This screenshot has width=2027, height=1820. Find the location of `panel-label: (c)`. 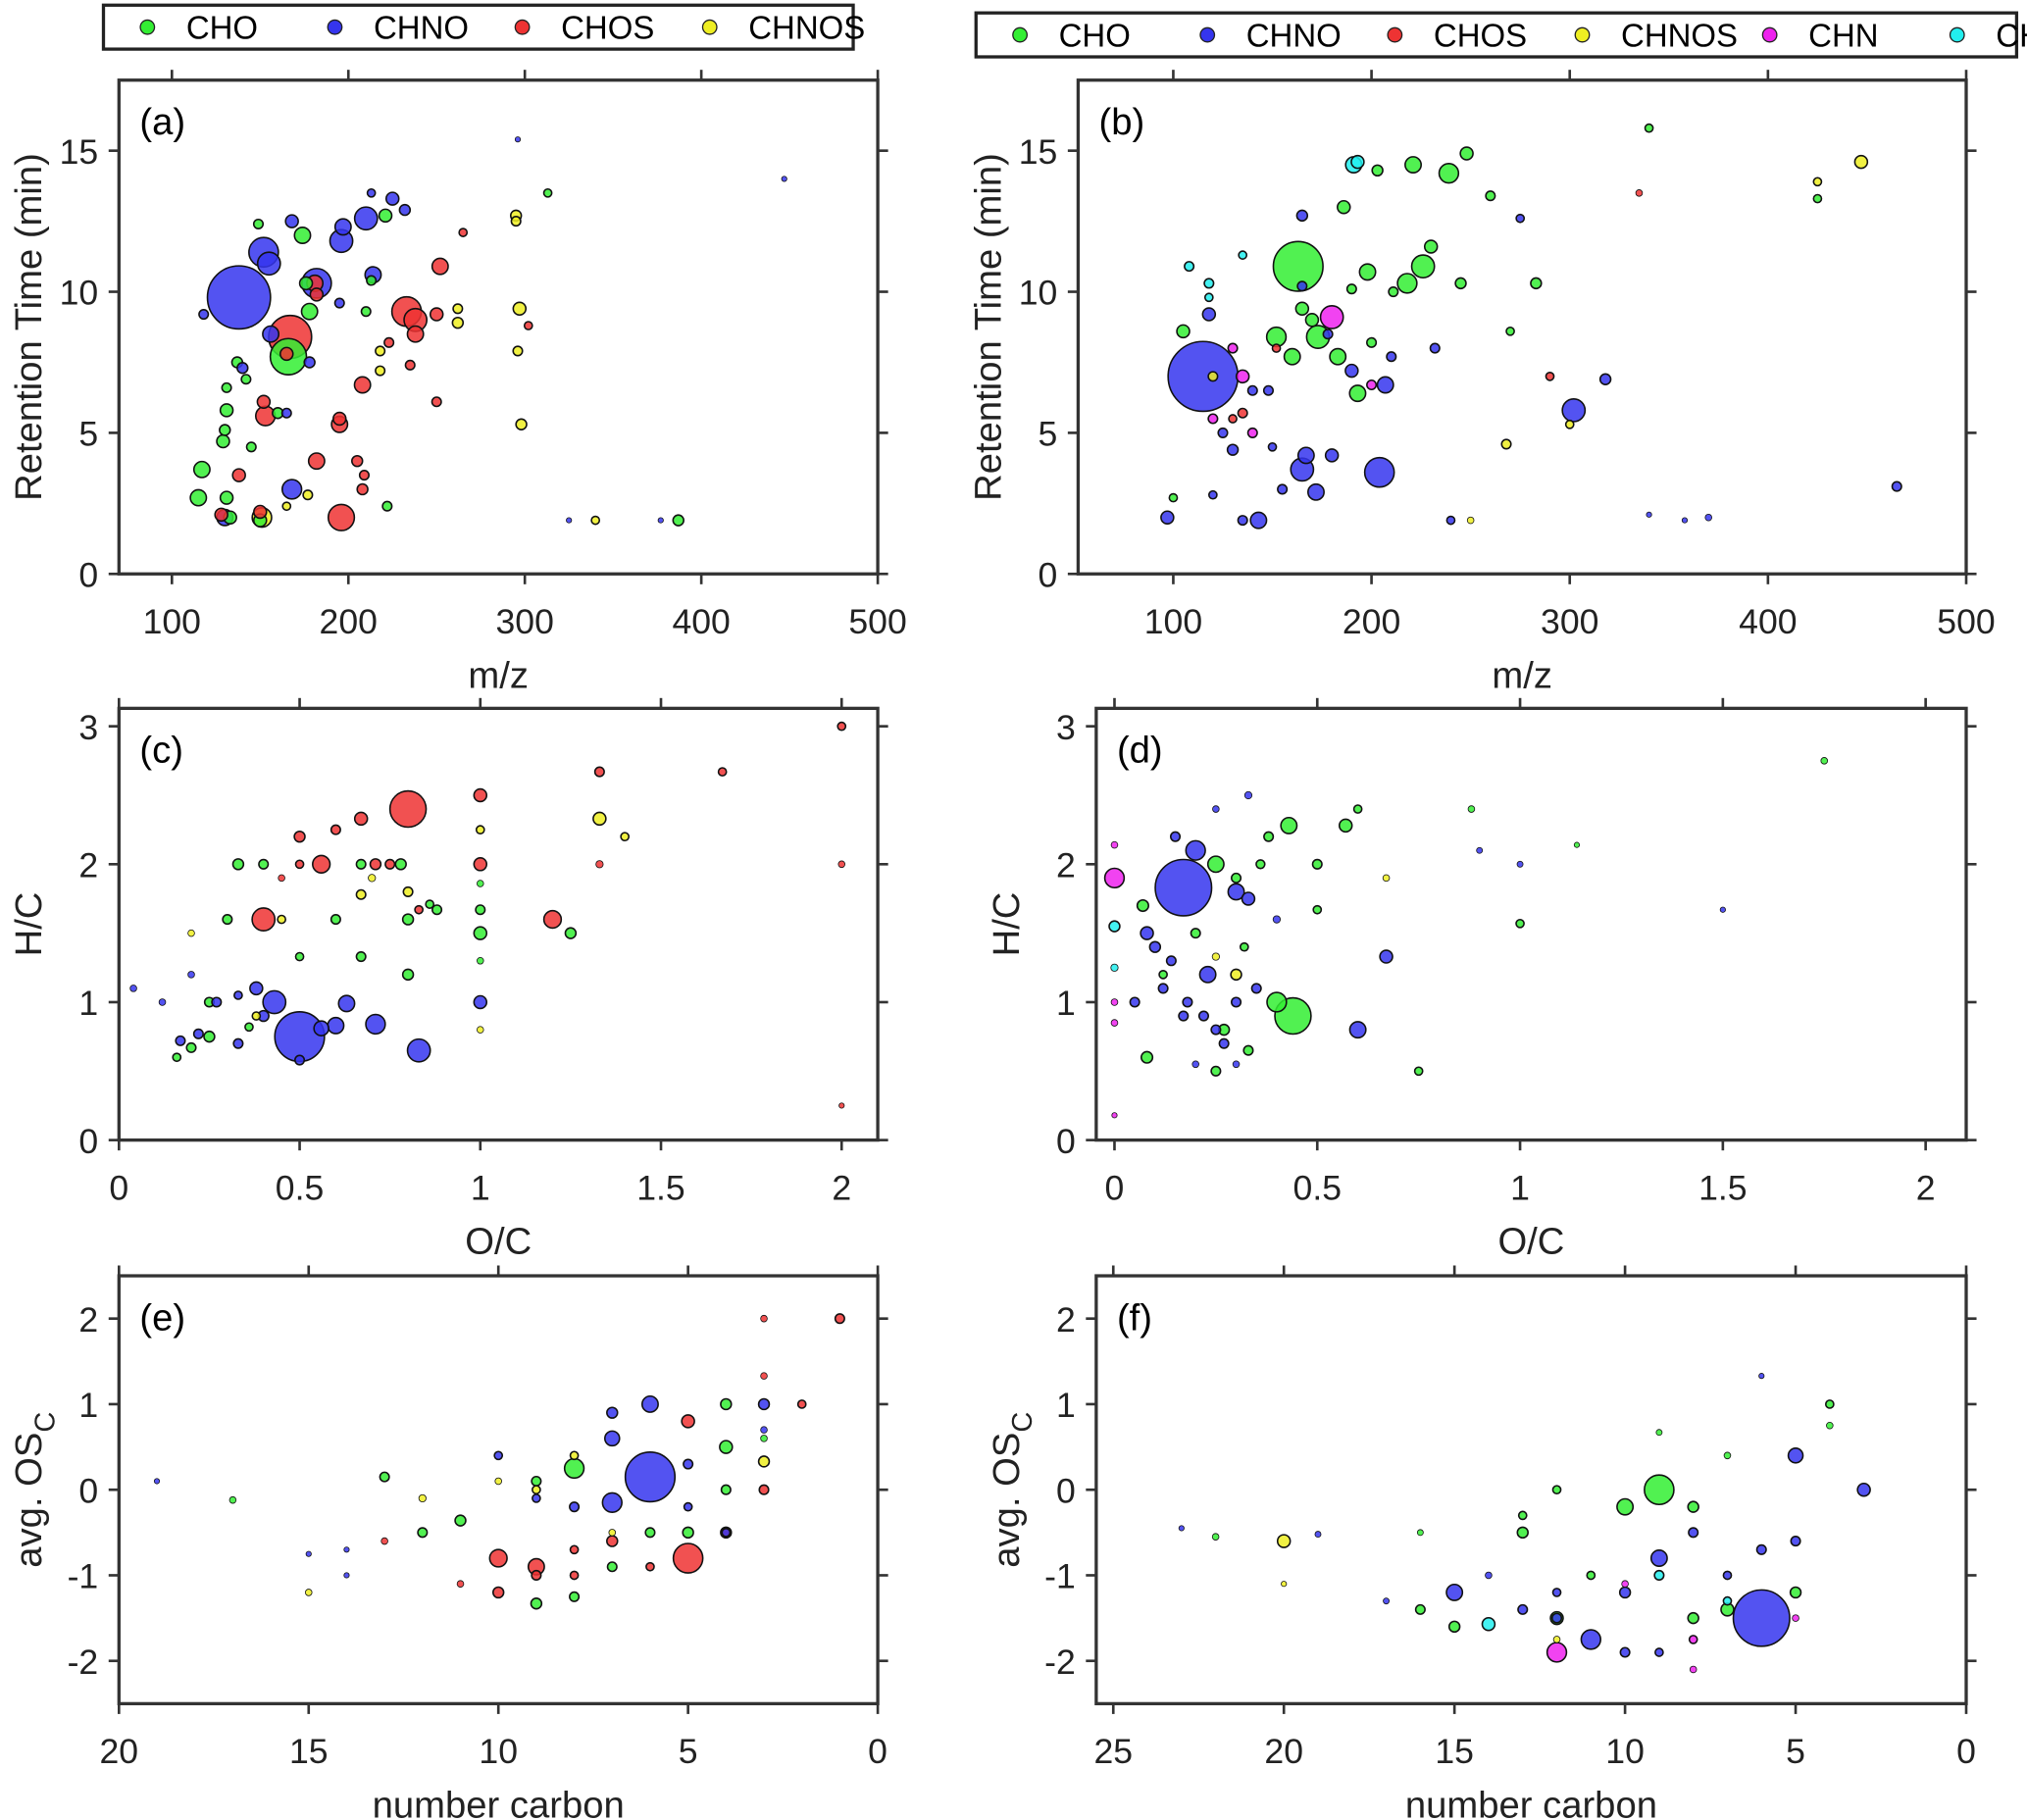

panel-label: (c) is located at coordinates (161, 751).